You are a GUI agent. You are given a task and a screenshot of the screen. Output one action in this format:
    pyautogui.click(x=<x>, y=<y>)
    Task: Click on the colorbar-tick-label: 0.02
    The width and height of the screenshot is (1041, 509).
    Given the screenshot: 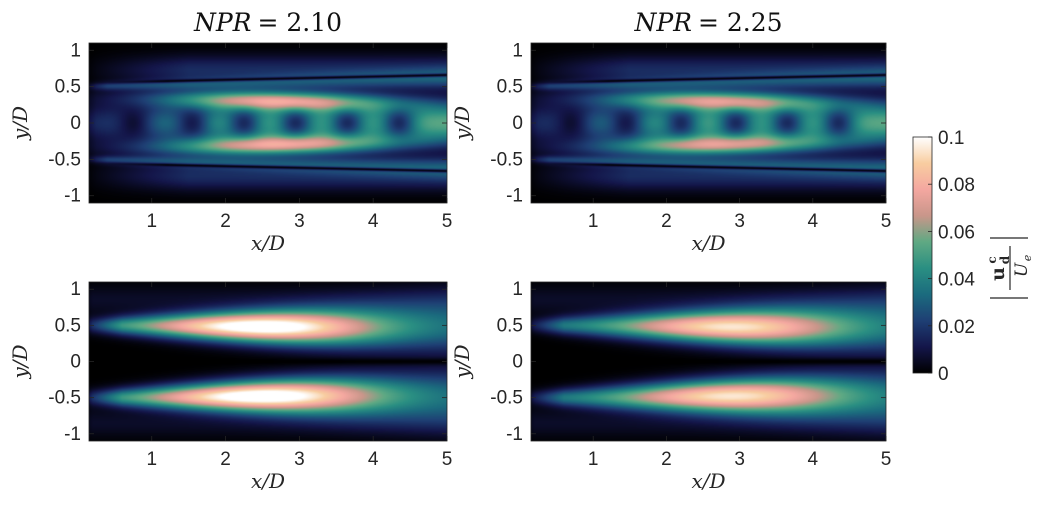 What is the action you would take?
    pyautogui.click(x=956, y=327)
    